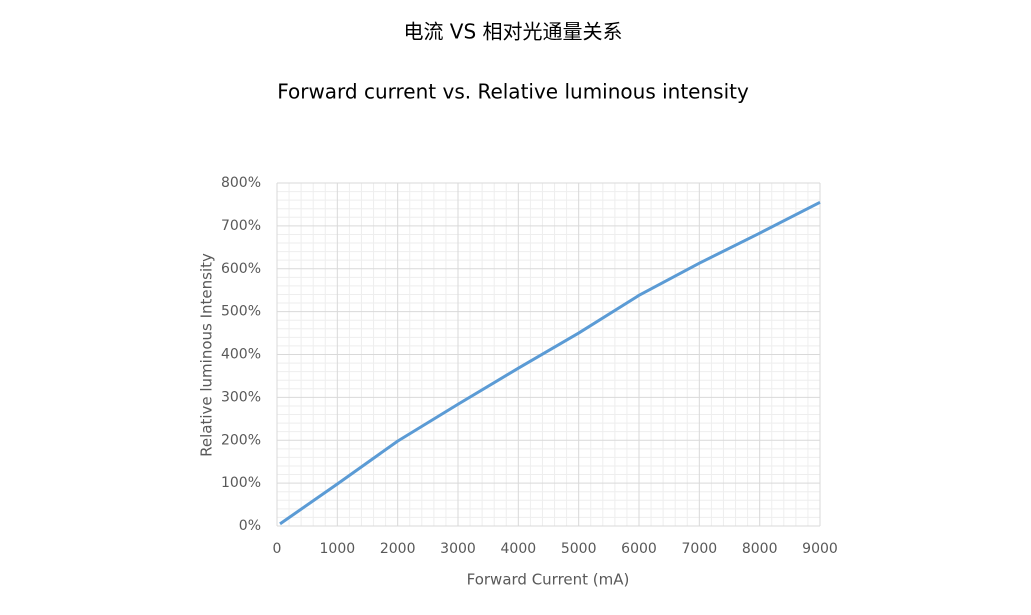 This screenshot has height=615, width=1031. What do you see at coordinates (241, 183) in the screenshot?
I see `y-tick-label: 800%` at bounding box center [241, 183].